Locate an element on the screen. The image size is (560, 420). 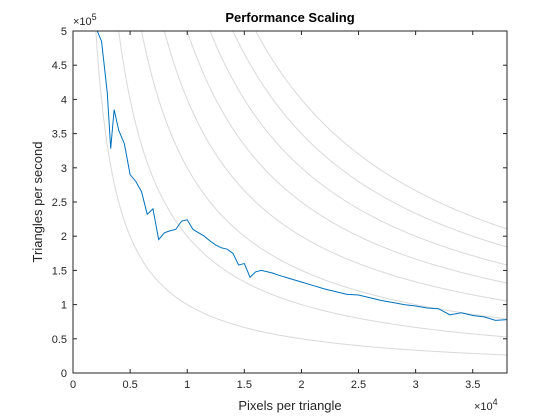
y-exponent: ×10⁵ is located at coordinates (85, 20).